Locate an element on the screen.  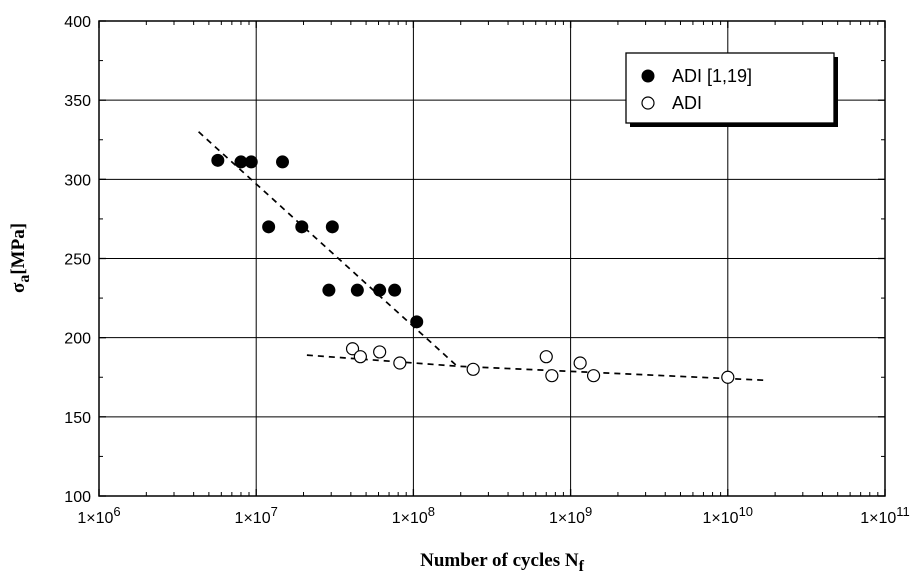
legend-marker-open is located at coordinates (648, 103).